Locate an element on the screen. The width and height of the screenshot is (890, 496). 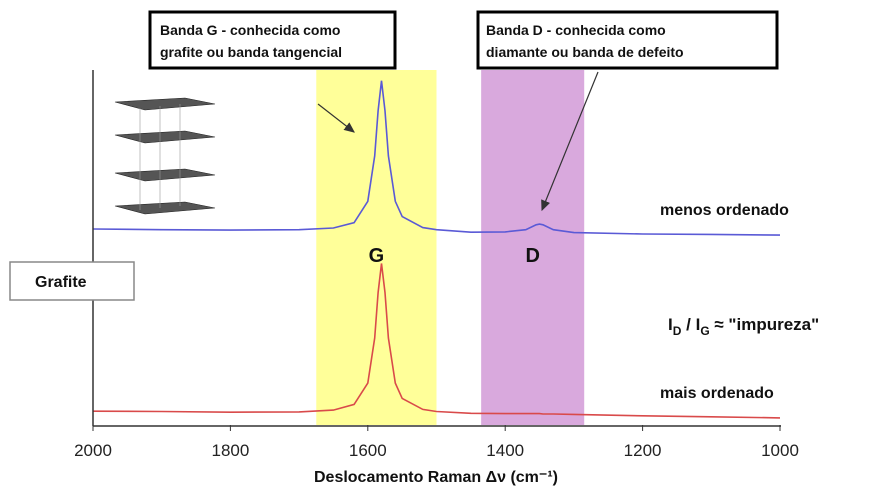
band is located at coordinates (533, 247).